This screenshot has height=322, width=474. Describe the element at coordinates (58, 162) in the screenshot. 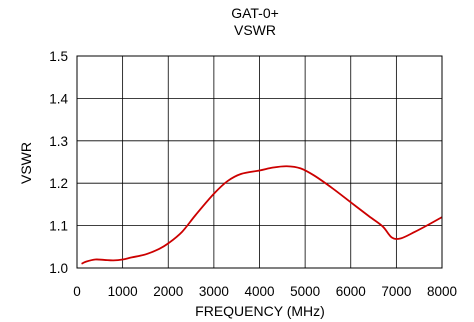

I see `y-tick-labels: 1.0 1.1 1.2 1.3 1.4 1.5` at that location.